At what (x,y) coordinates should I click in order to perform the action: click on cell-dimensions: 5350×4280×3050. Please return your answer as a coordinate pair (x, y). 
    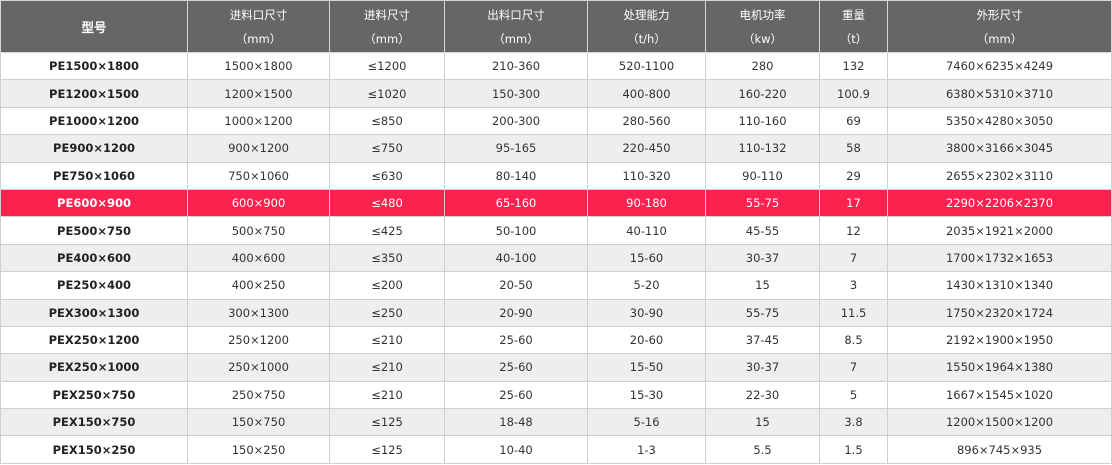
    Looking at the image, I should click on (999, 121).